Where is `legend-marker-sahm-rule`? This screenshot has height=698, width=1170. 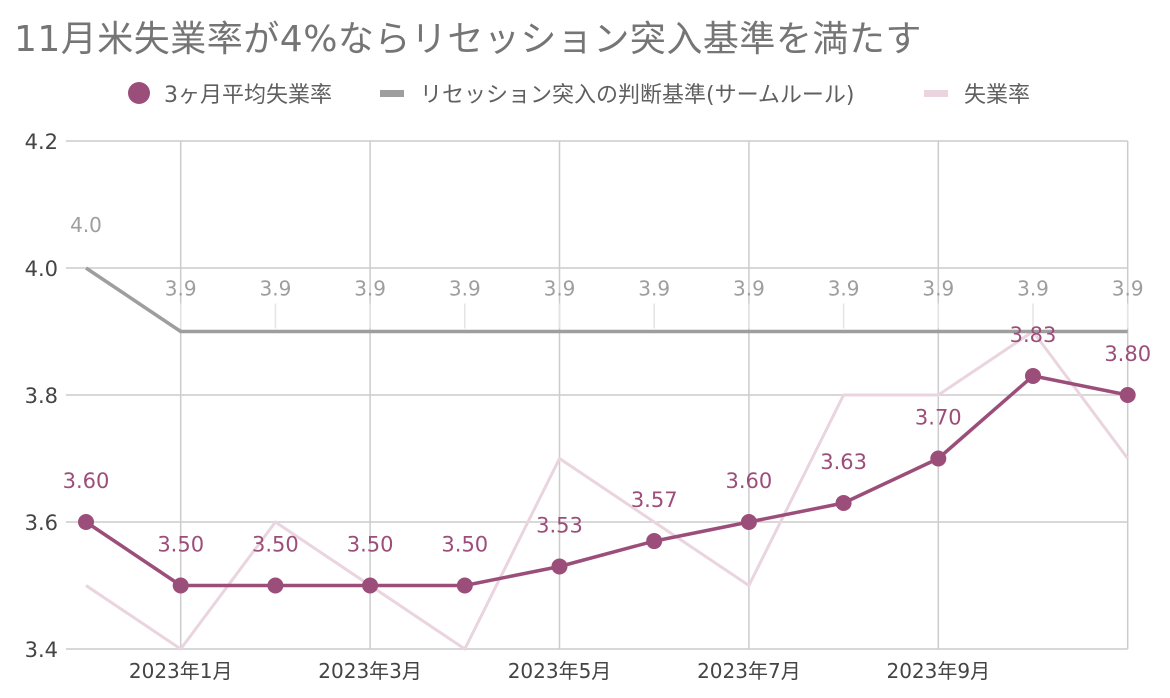 legend-marker-sahm-rule is located at coordinates (392, 93).